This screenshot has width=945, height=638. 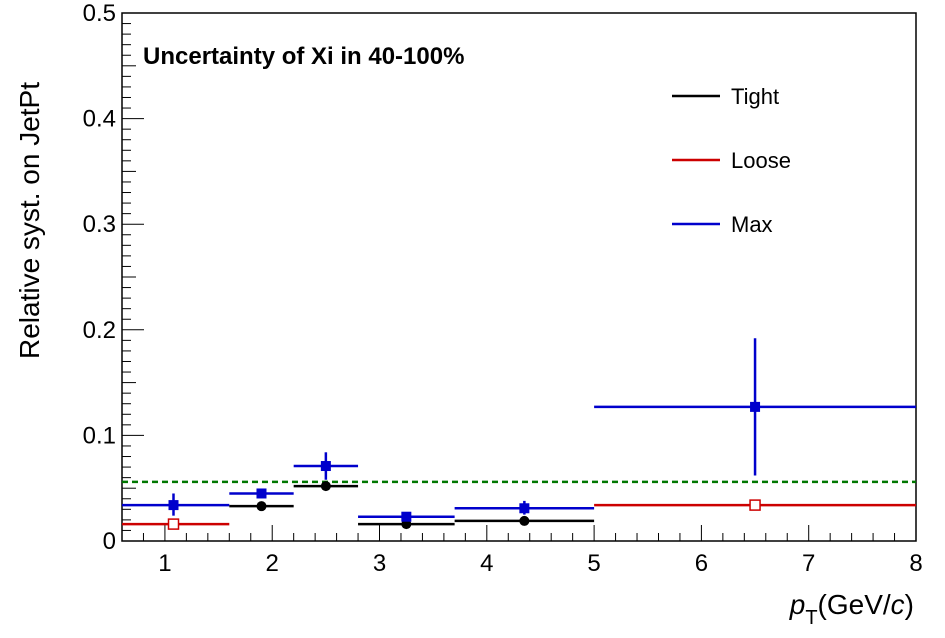 I want to click on y-tick-label: 0.1, so click(x=99, y=435).